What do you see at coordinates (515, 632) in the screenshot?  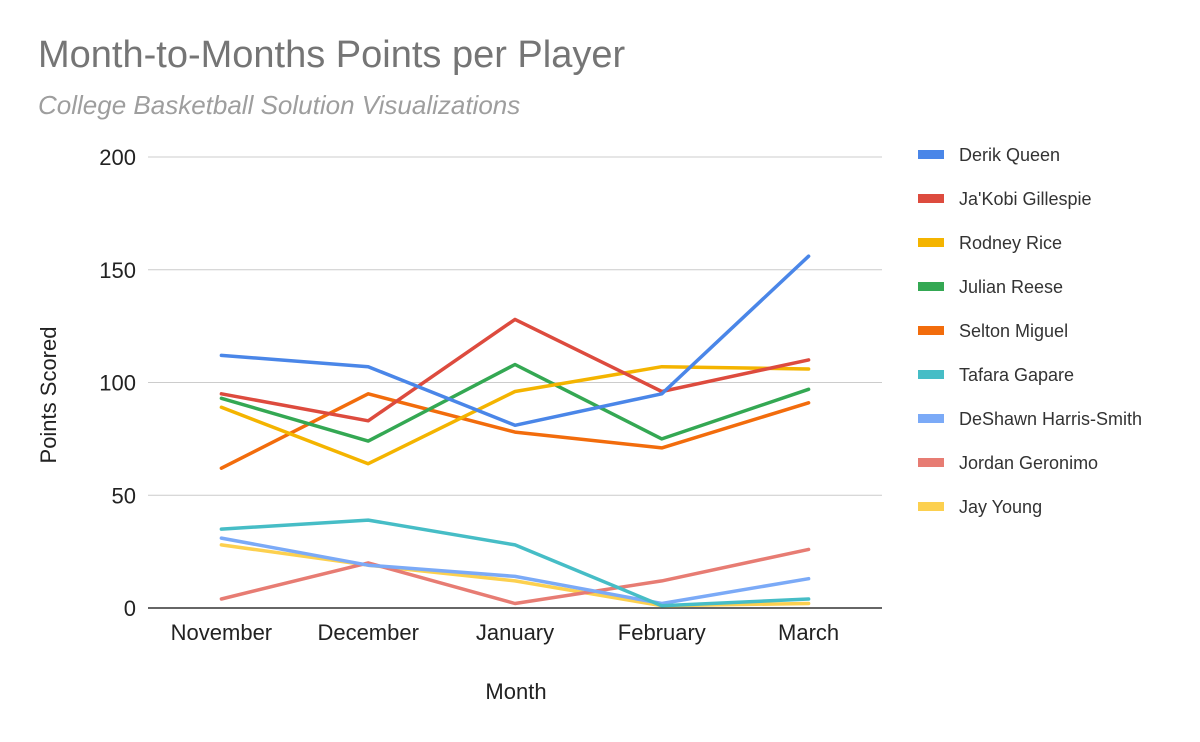 I see `x-tick-label: January` at bounding box center [515, 632].